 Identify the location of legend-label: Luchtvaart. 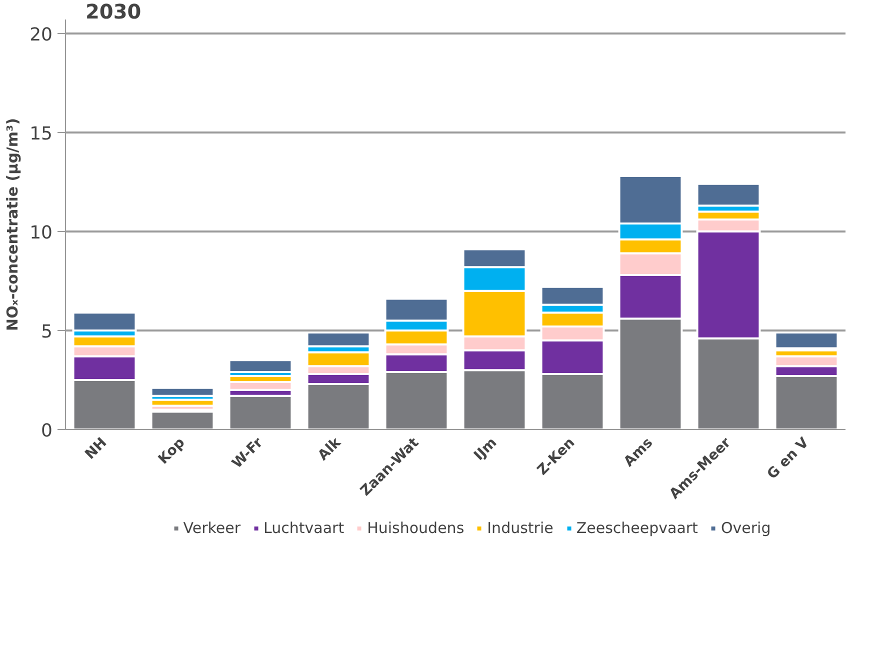
(304, 528).